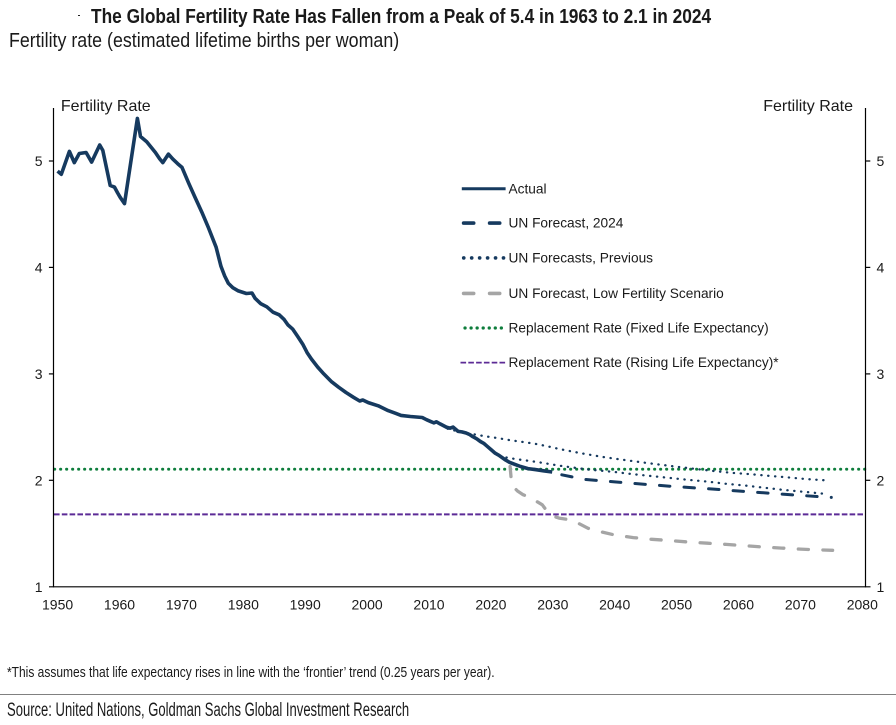 The height and width of the screenshot is (725, 896). I want to click on svg-text: 2070, so click(800, 605).